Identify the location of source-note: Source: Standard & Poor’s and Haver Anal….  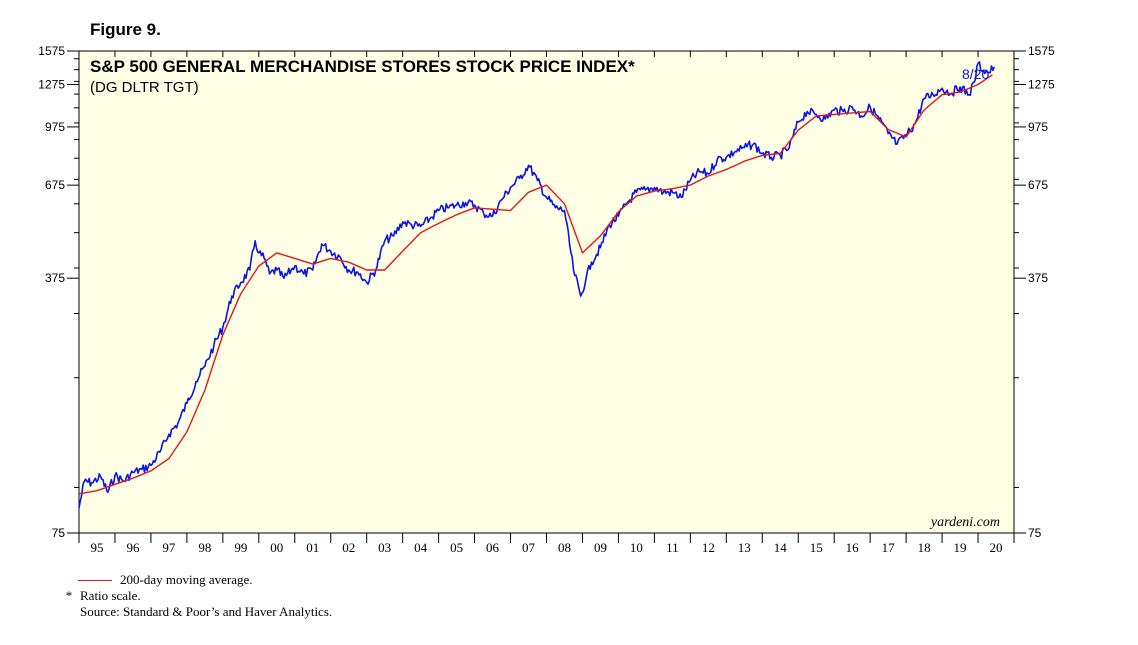
(195, 612).